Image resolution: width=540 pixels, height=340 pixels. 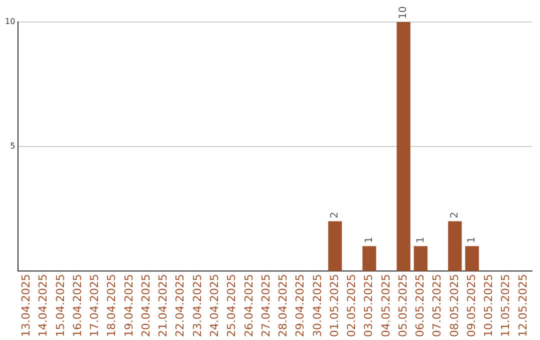 What do you see at coordinates (420, 306) in the screenshot?
I see `x-tick-label: 06.05.2025` at bounding box center [420, 306].